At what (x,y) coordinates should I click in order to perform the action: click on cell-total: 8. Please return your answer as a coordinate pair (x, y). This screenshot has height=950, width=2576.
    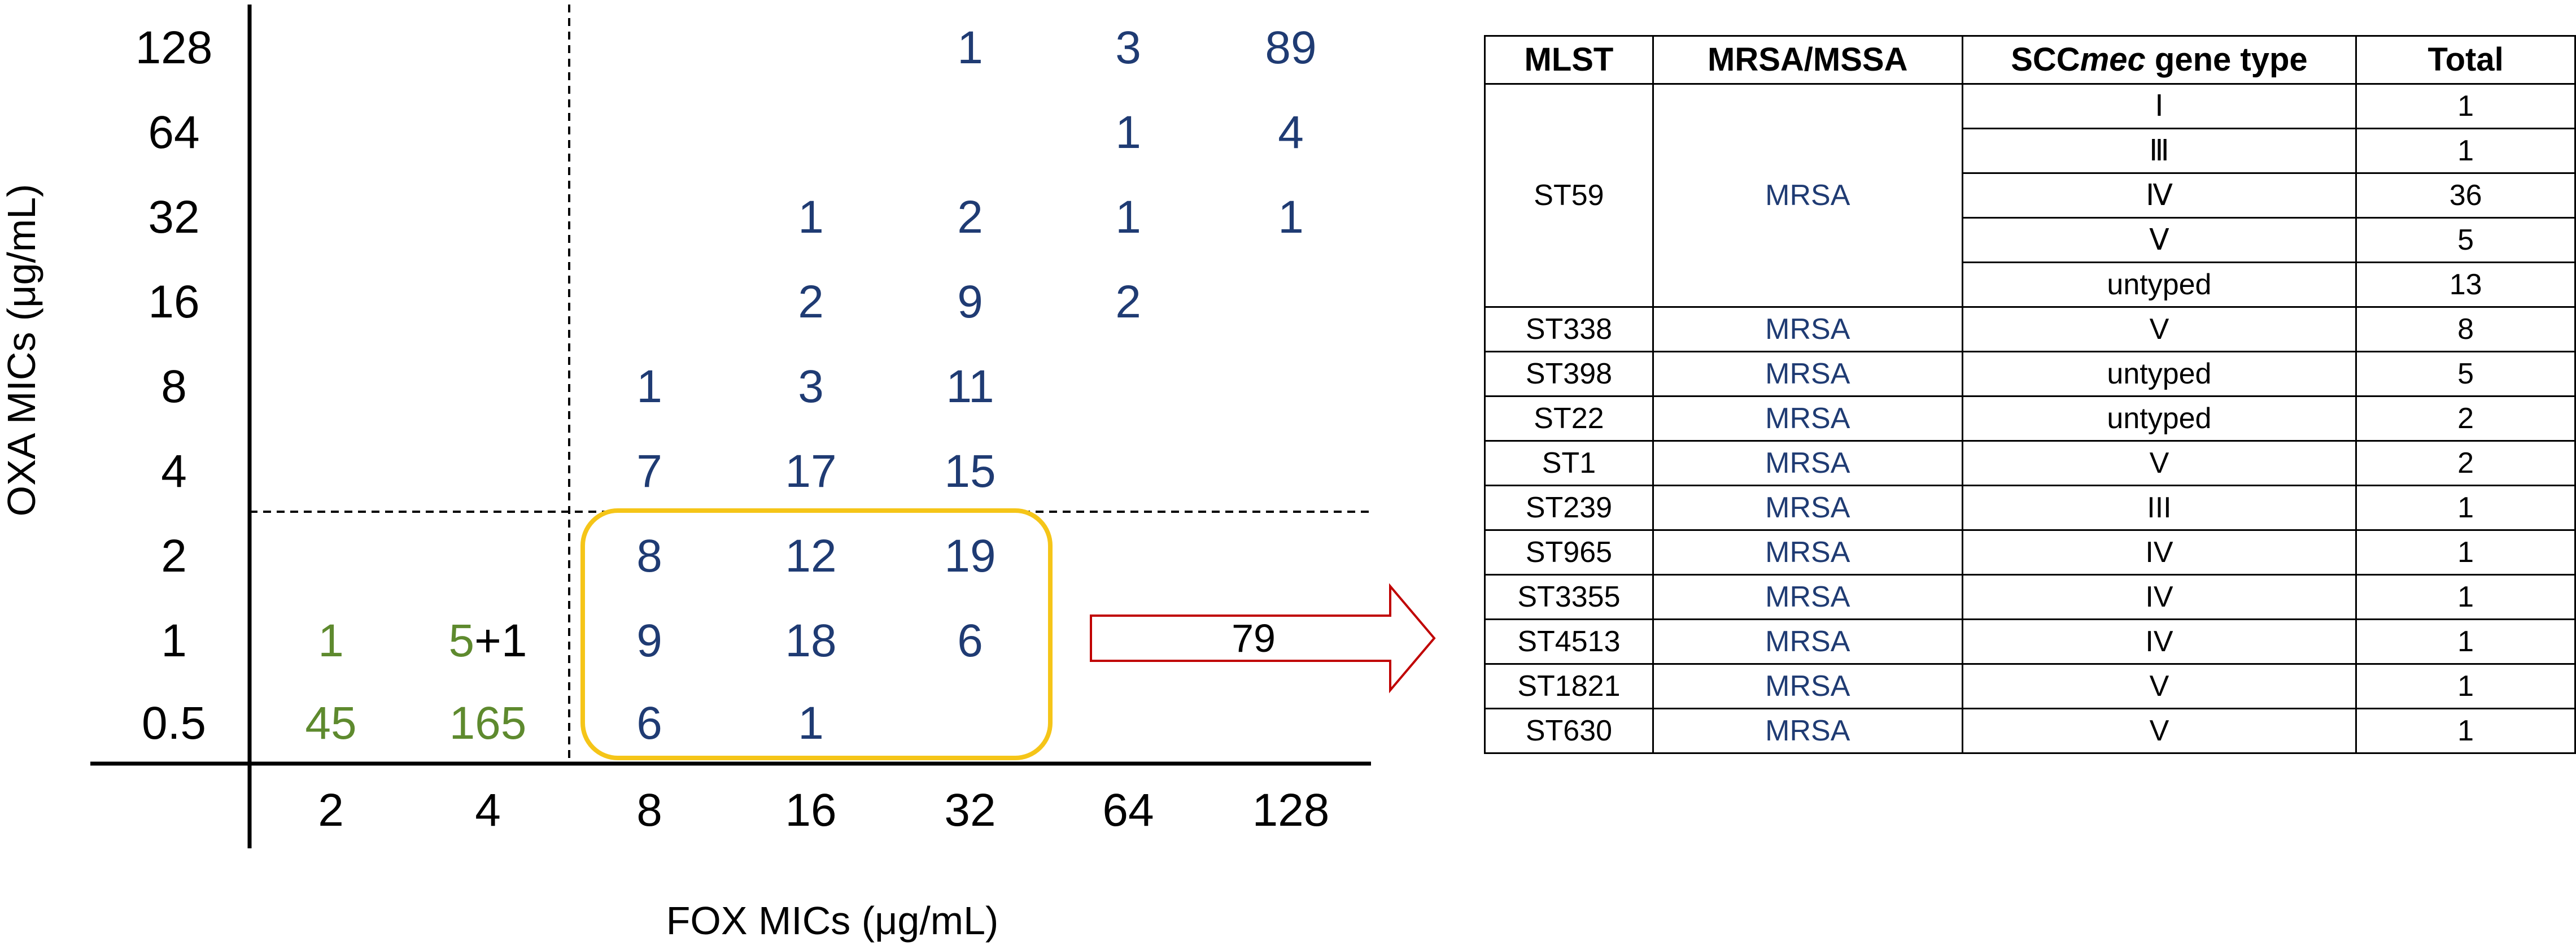
    Looking at the image, I should click on (2466, 329).